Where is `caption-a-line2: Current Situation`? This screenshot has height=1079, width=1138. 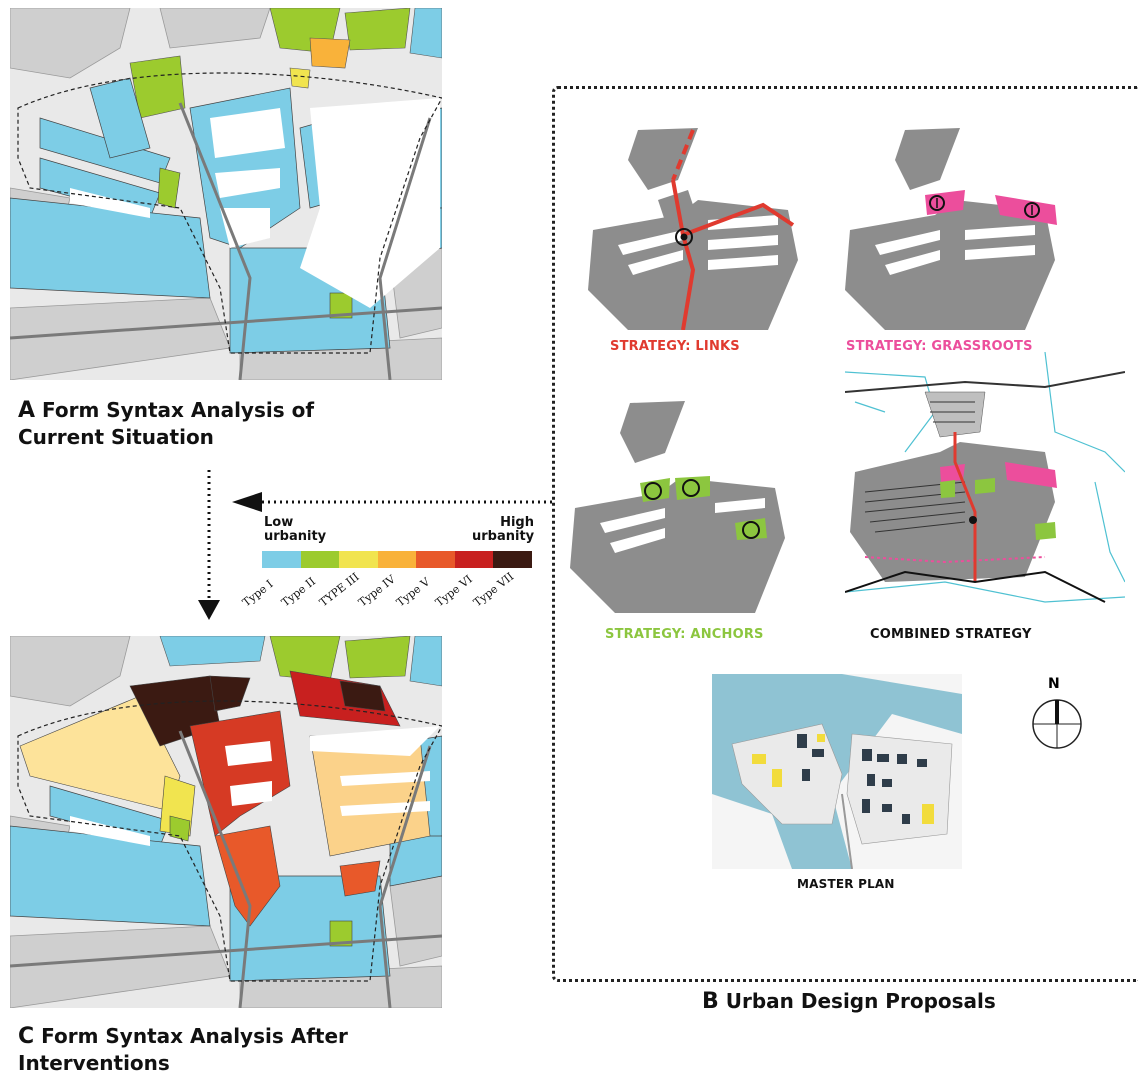 caption-a-line2: Current Situation is located at coordinates (116, 437).